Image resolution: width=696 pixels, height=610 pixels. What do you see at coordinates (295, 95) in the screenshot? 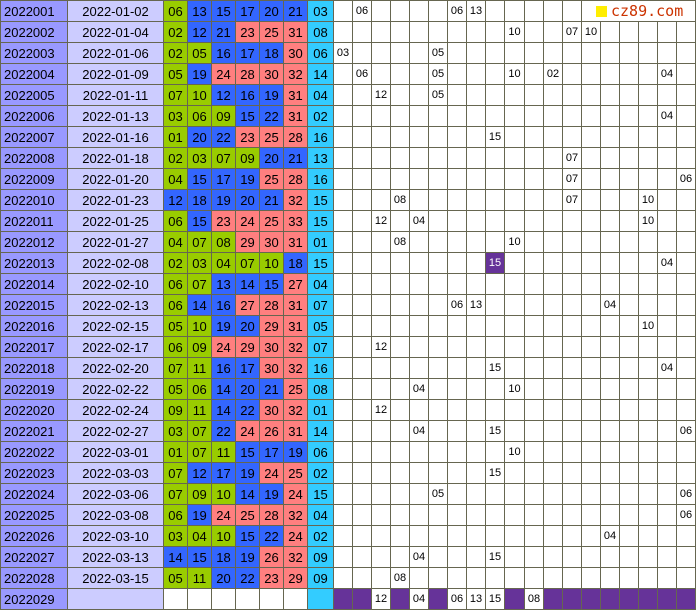
I see `red-ball: 31` at bounding box center [295, 95].